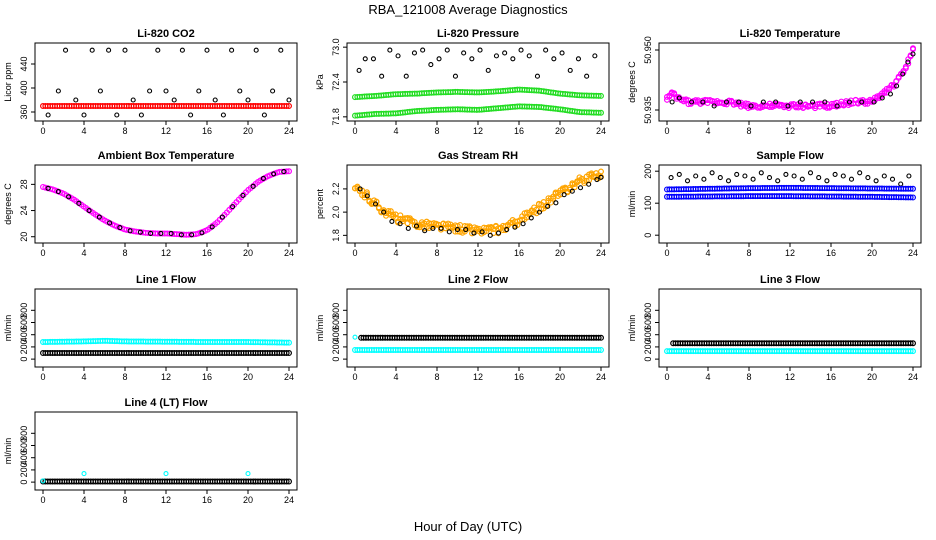 The image size is (936, 540). I want to click on panel-title: Line 3 Flow, so click(790, 280).